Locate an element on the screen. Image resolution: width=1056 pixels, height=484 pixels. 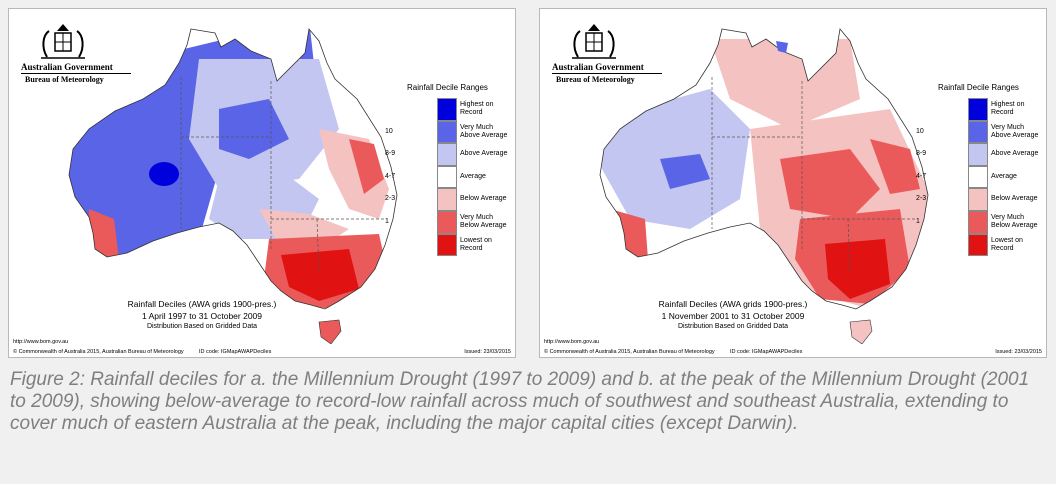
map-period: 1 November 2001 to 31 October 2009 is located at coordinates (733, 316).